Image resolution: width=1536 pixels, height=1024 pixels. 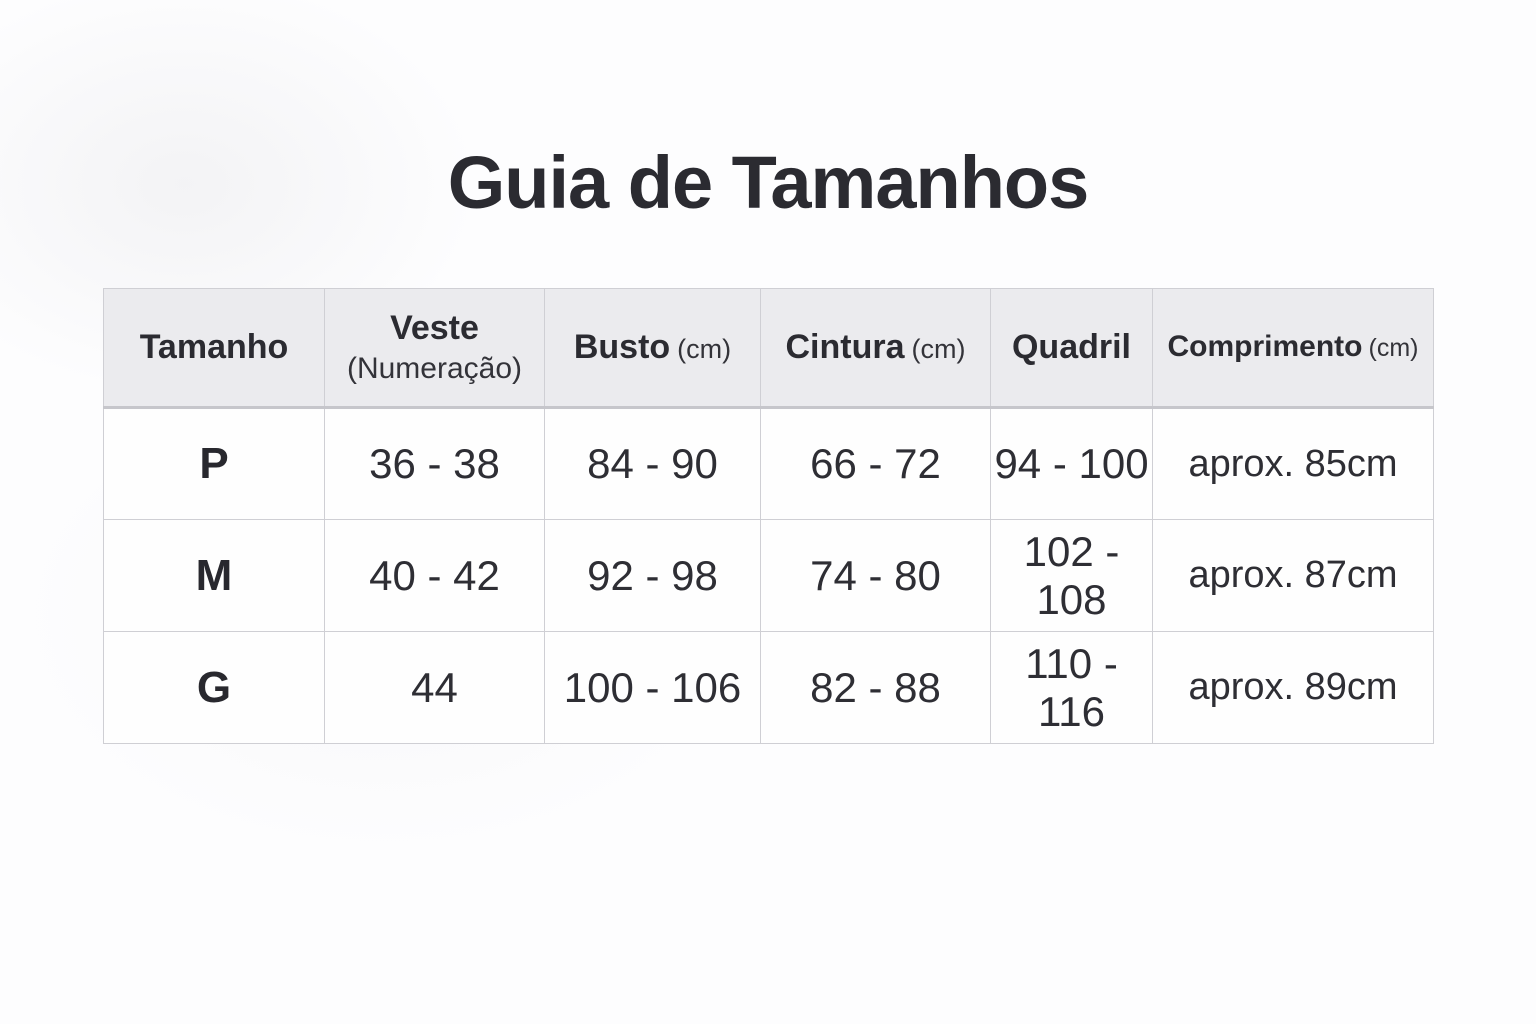 I want to click on veste-cell: 40 - 42, so click(x=434, y=575).